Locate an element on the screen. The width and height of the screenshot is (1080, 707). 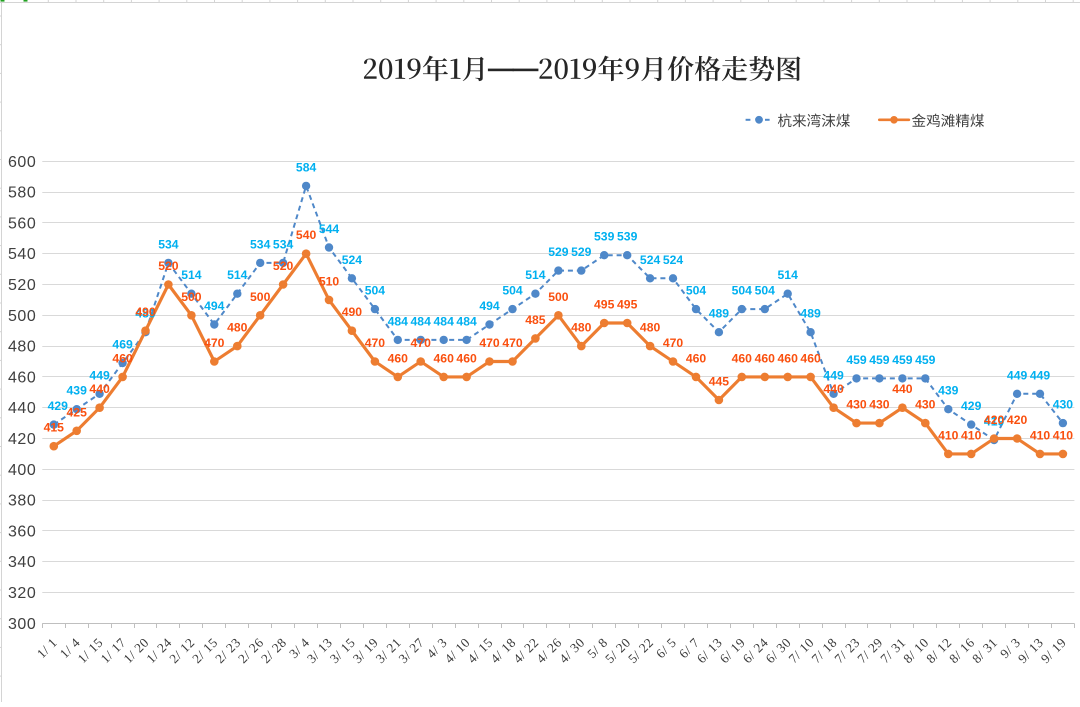
svg-text: 580 is located at coordinates (22, 193).